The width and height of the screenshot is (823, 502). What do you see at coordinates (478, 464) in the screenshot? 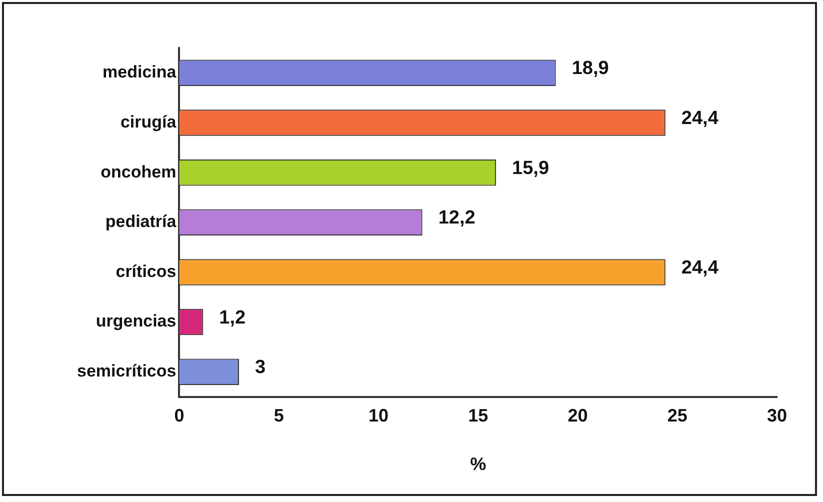
I see `x-axis-title: %` at bounding box center [478, 464].